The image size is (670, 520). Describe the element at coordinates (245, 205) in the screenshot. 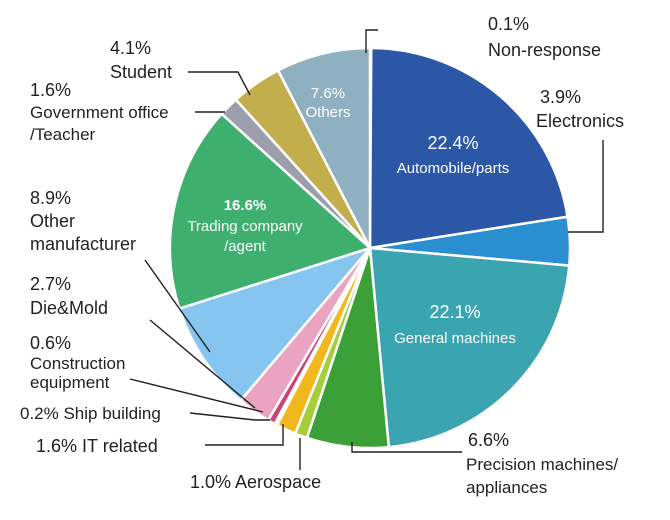

I see `label-trading-pct: 16.6%` at that location.